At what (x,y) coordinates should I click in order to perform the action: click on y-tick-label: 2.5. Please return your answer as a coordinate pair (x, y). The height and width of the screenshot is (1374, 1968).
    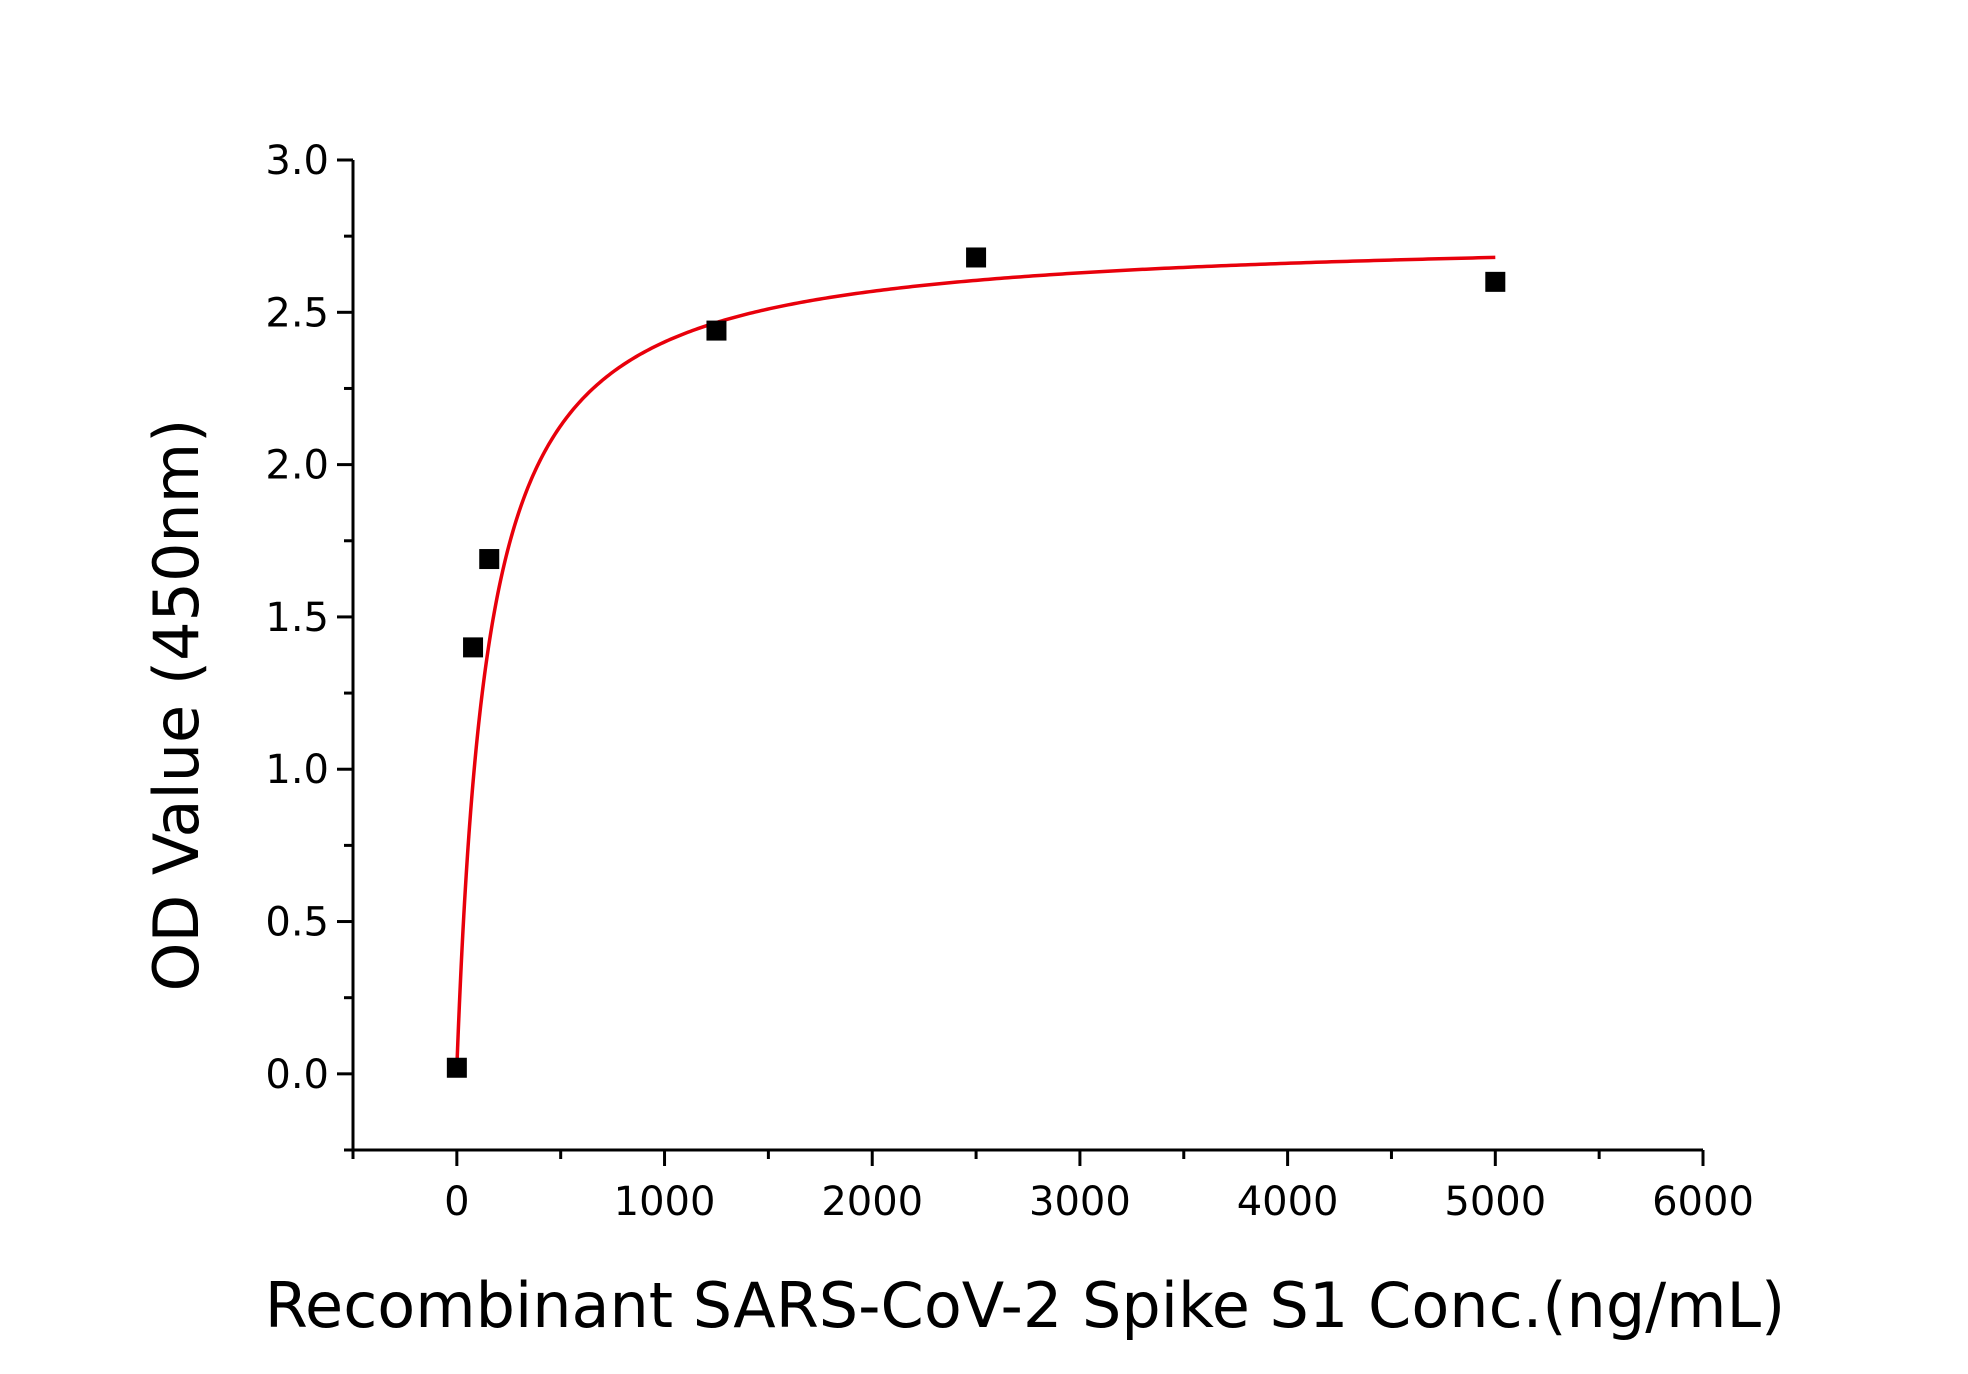
    Looking at the image, I should click on (297, 313).